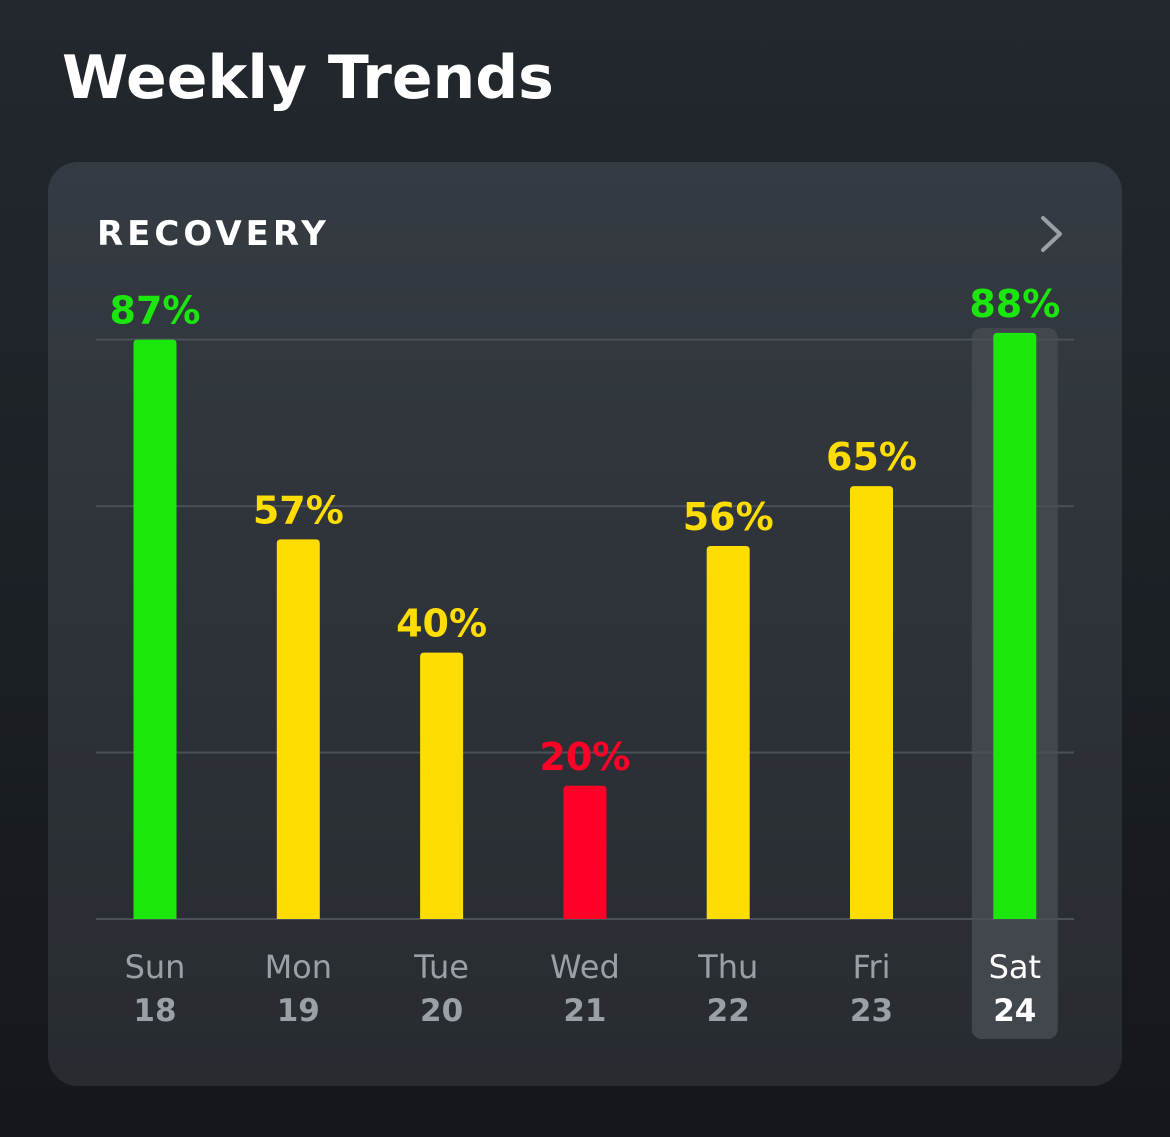 The image size is (1170, 1137). Describe the element at coordinates (871, 967) in the screenshot. I see `day-label: Fri` at that location.